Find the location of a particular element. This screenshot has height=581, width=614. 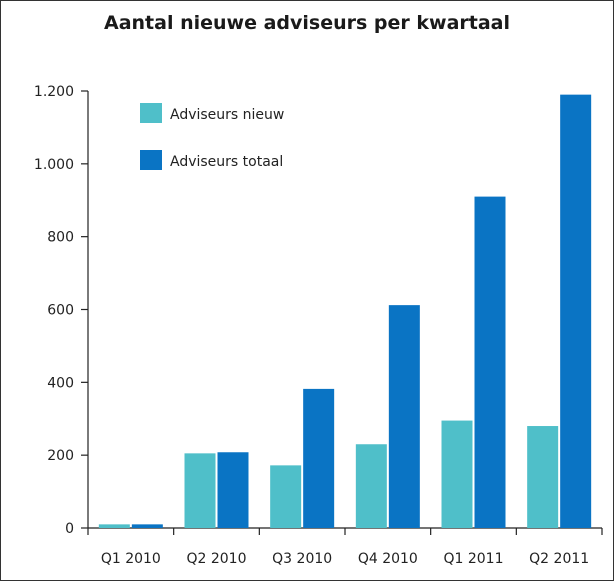

legend-label: Adviseurs nieuw is located at coordinates (227, 115).